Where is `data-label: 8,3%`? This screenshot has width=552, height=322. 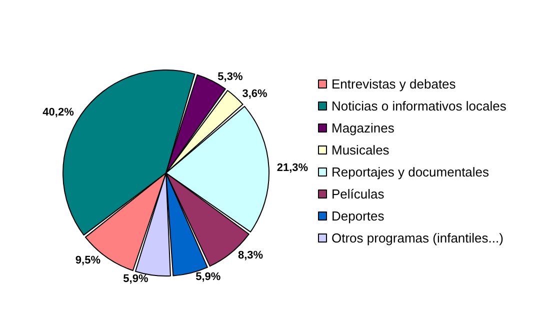 data-label: 8,3% is located at coordinates (251, 256).